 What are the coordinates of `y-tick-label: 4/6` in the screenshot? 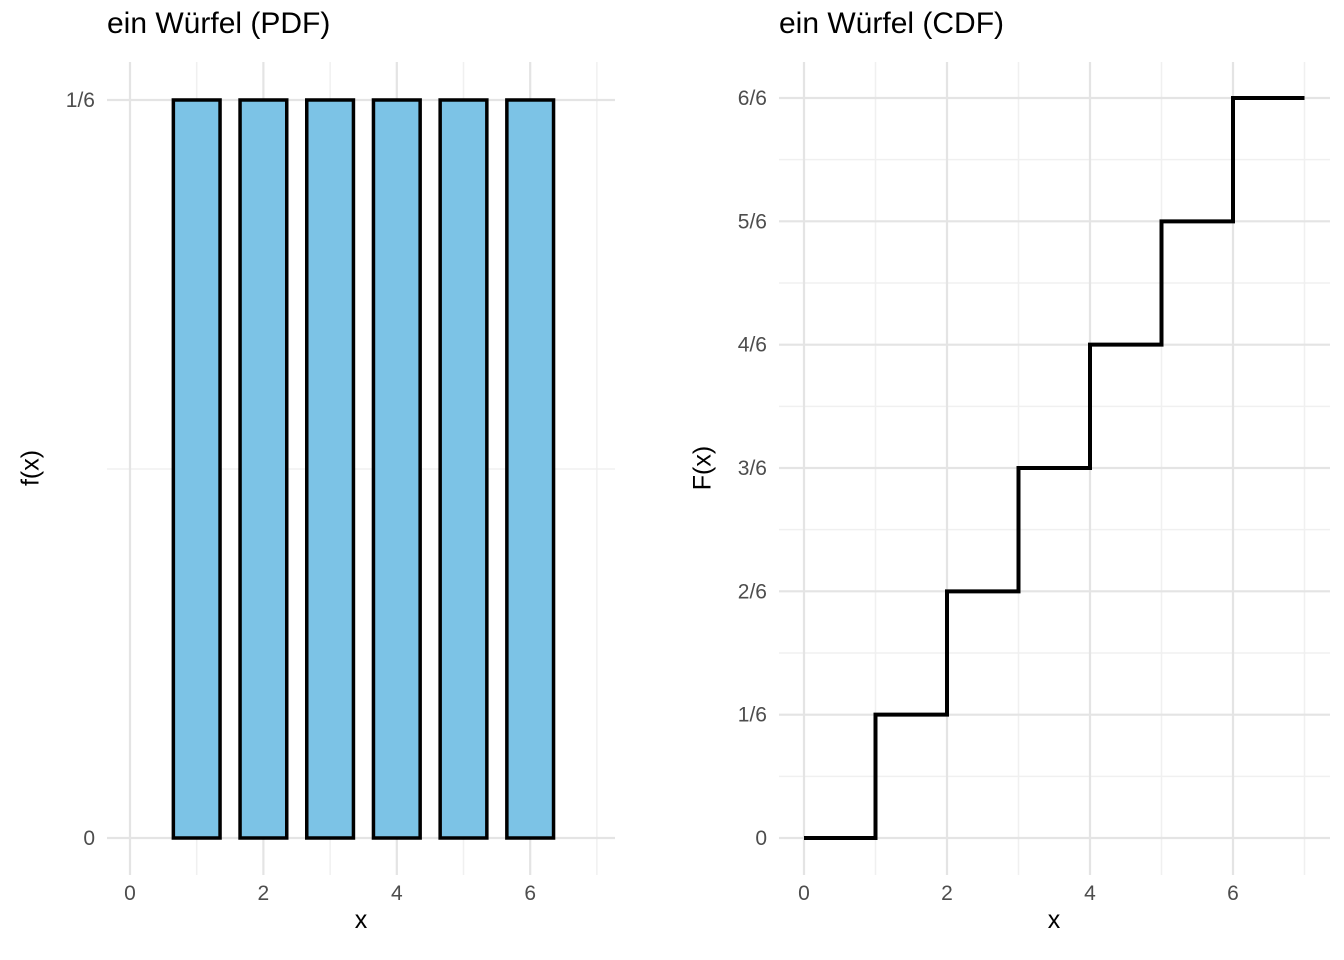 It's located at (752, 345).